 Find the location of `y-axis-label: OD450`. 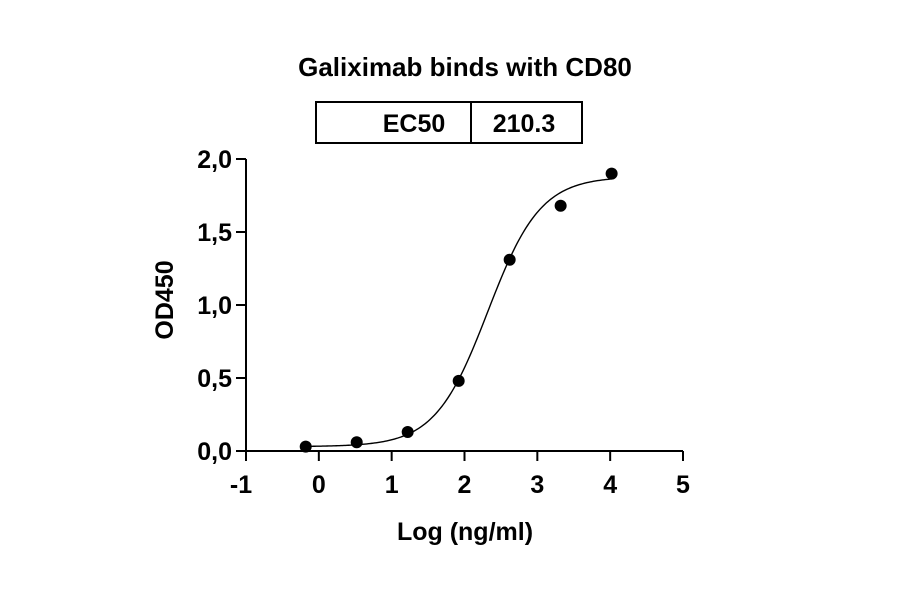

y-axis-label: OD450 is located at coordinates (165, 299).